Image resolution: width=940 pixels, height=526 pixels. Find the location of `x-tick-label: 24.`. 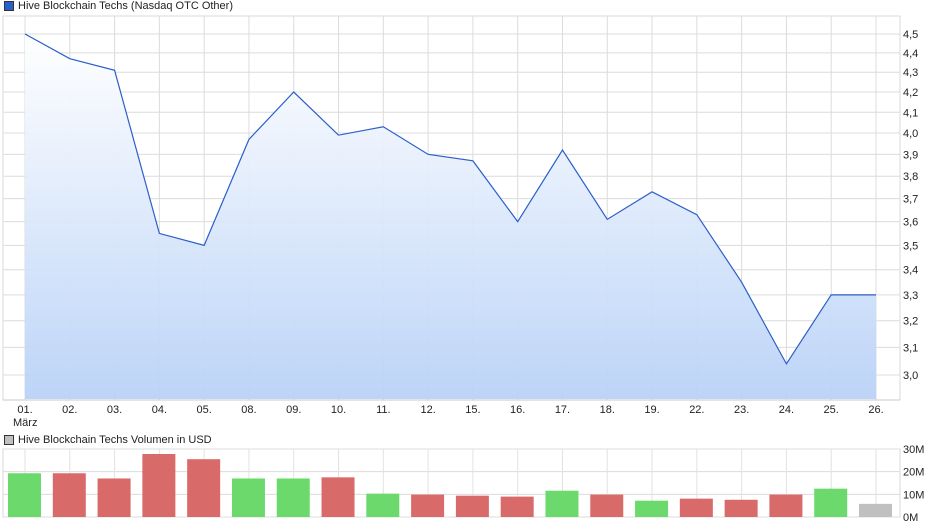

x-tick-label: 24. is located at coordinates (786, 410).